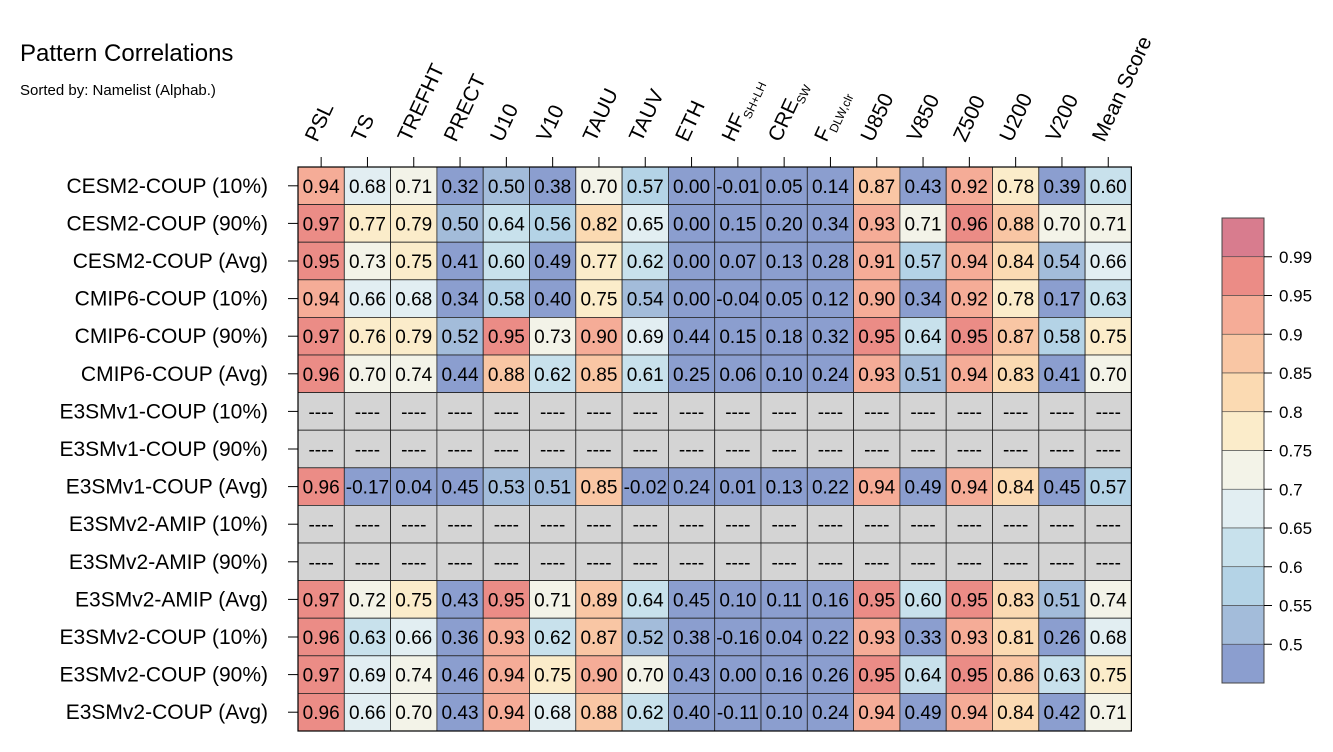 This screenshot has width=1333, height=752. What do you see at coordinates (1122, 89) in the screenshot?
I see `column-label: Mean Score` at bounding box center [1122, 89].